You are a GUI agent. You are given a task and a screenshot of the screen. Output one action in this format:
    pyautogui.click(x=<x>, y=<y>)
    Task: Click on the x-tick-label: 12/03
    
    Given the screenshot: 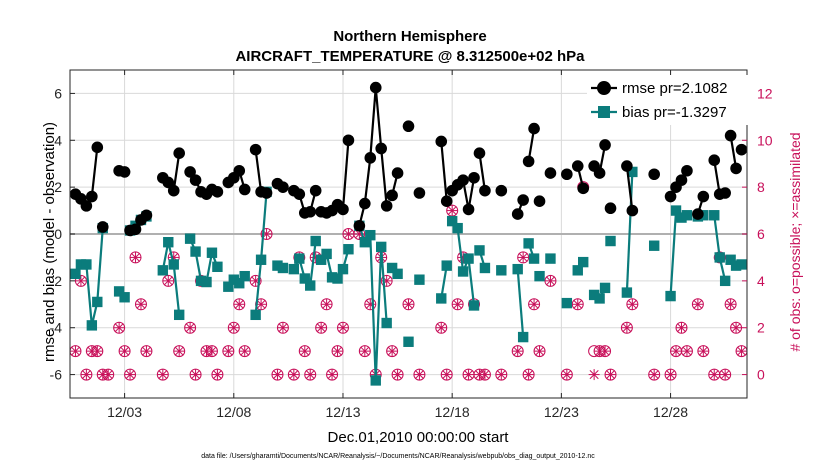 What is the action you would take?
    pyautogui.click(x=124, y=412)
    